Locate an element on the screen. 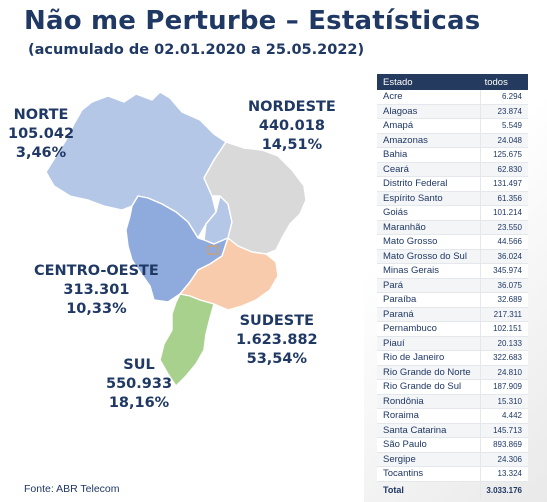 Image resolution: width=547 pixels, height=502 pixels. sul-name: SUL is located at coordinates (139, 365).